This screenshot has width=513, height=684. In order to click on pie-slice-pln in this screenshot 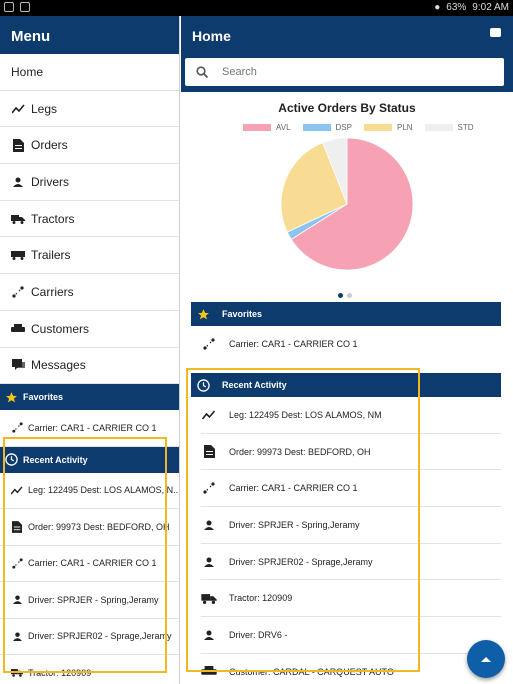, I will do `click(314, 187)`.